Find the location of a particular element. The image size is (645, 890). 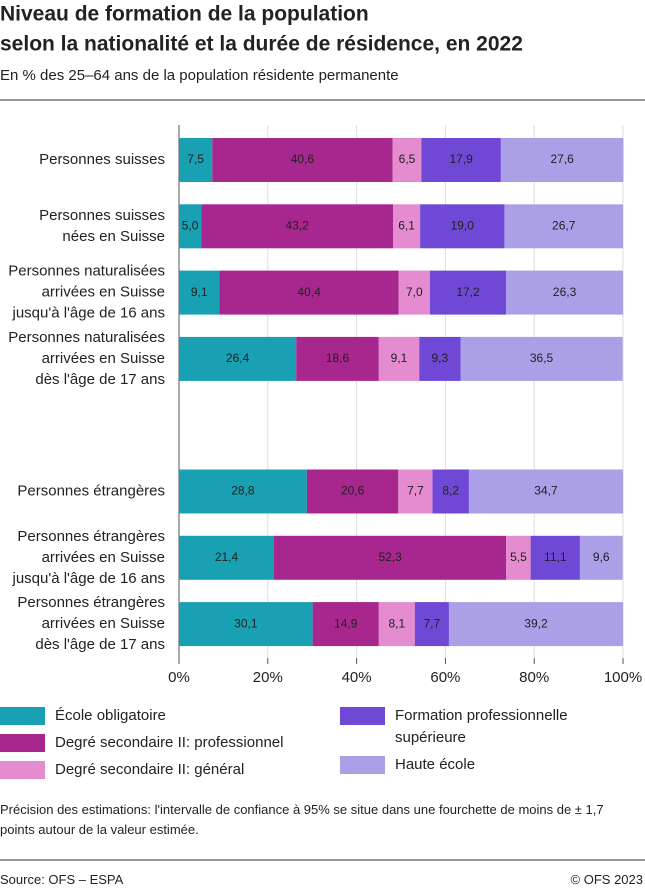

value-label: 7,7 is located at coordinates (432, 623).